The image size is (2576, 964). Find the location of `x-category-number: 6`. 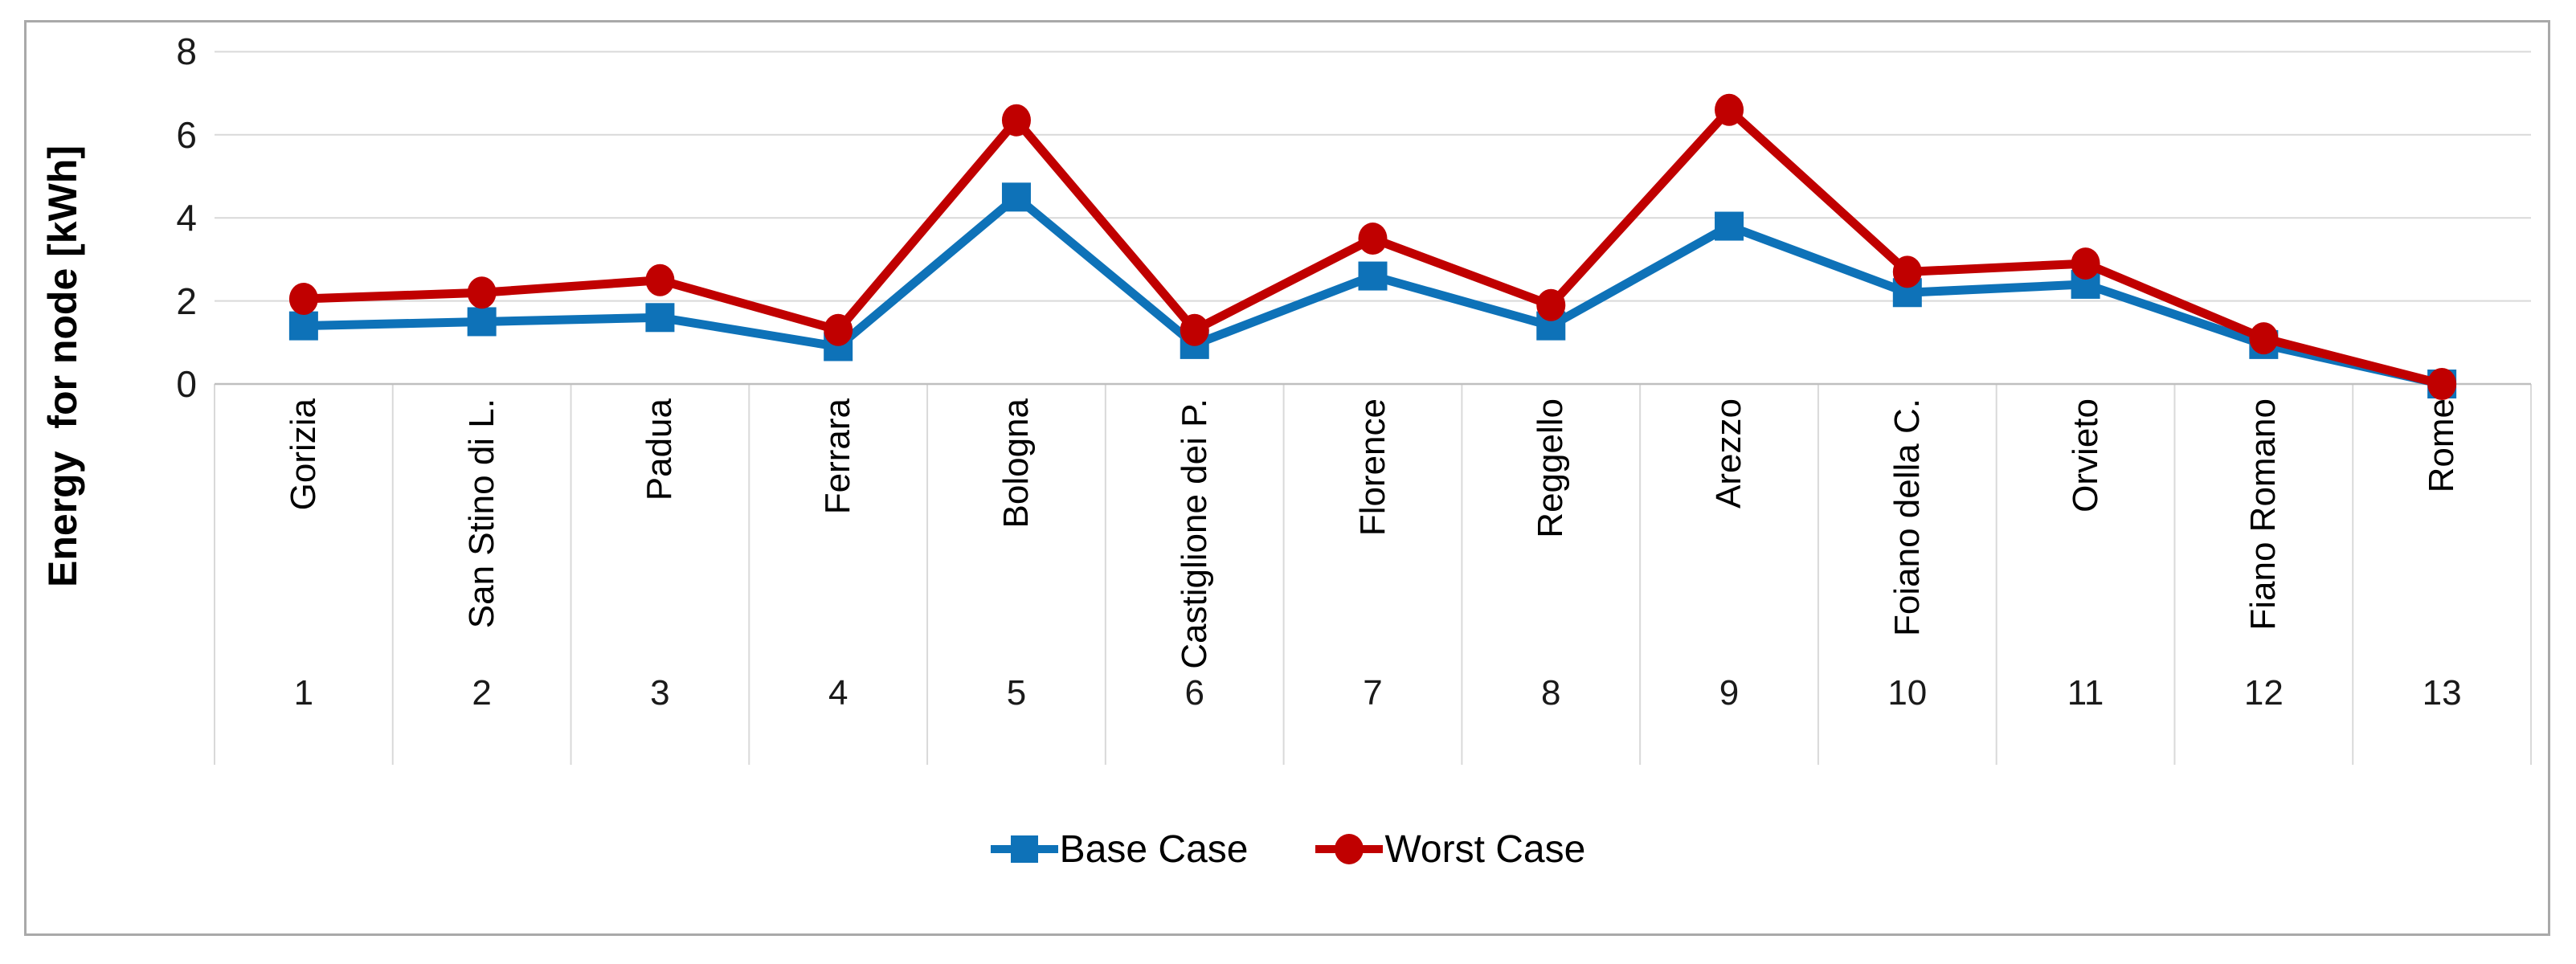

x-category-number: 6 is located at coordinates (1194, 693).